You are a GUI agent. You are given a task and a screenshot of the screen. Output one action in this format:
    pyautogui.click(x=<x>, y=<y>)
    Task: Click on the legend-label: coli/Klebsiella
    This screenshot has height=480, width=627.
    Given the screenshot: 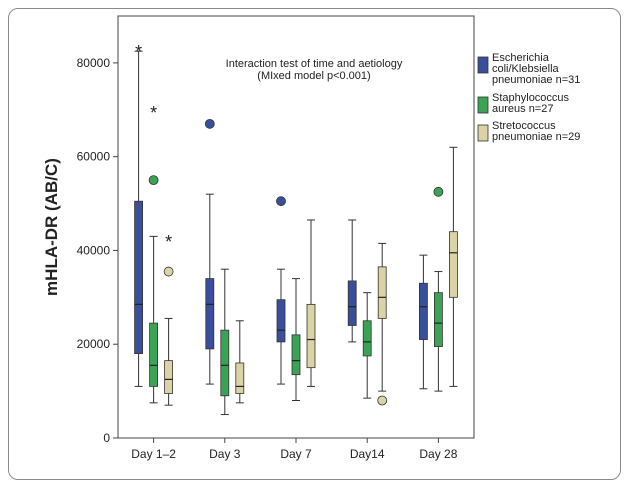 What is the action you would take?
    pyautogui.click(x=526, y=69)
    